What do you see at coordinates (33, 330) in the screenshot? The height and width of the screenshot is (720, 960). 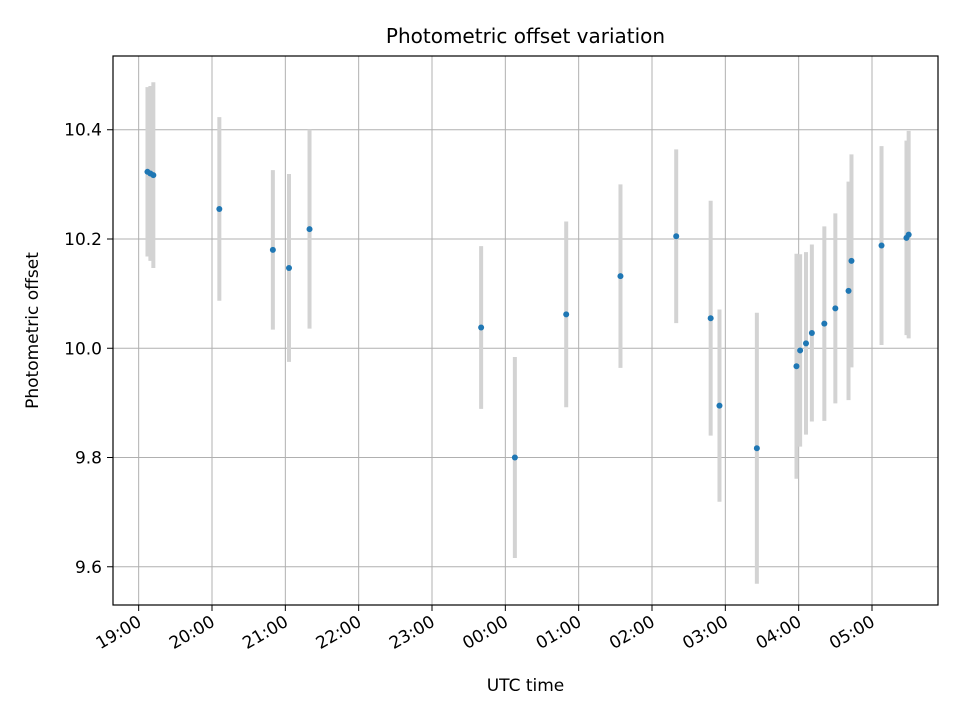 I see `y-axis-label: Photometric offset` at bounding box center [33, 330].